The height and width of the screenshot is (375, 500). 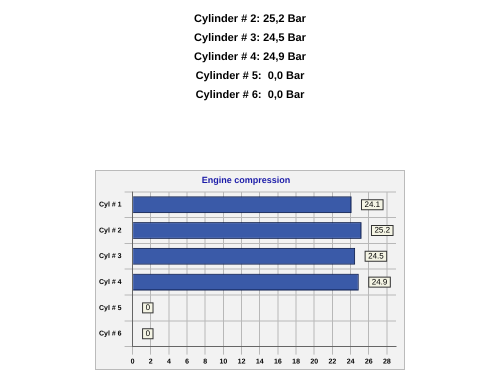 What do you see at coordinates (250, 95) in the screenshot?
I see `text: Cylinder # 6: 0,0 Bar` at bounding box center [250, 95].